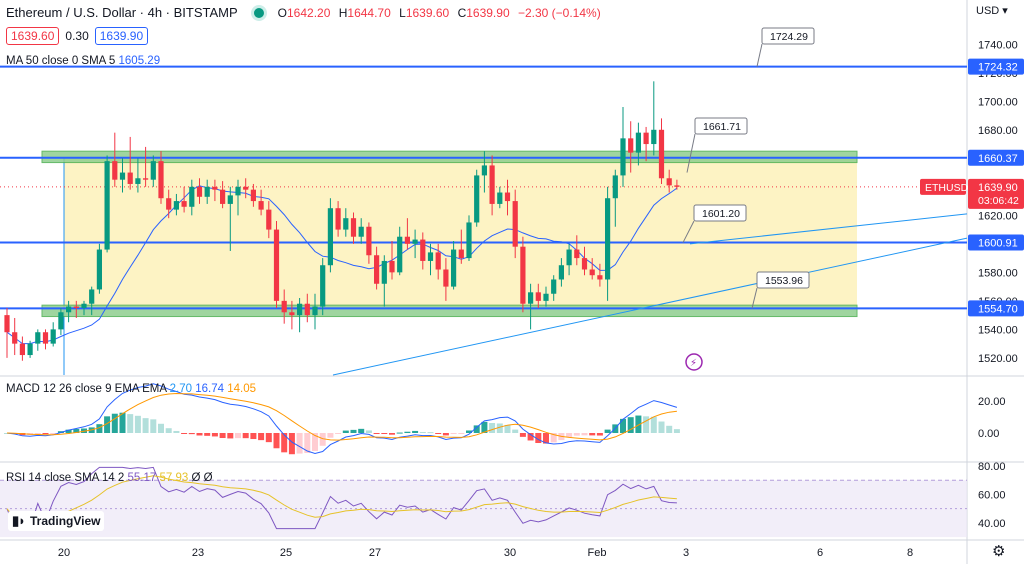 The height and width of the screenshot is (564, 1024). Describe the element at coordinates (998, 131) in the screenshot. I see `price-tick: 1680.00` at that location.